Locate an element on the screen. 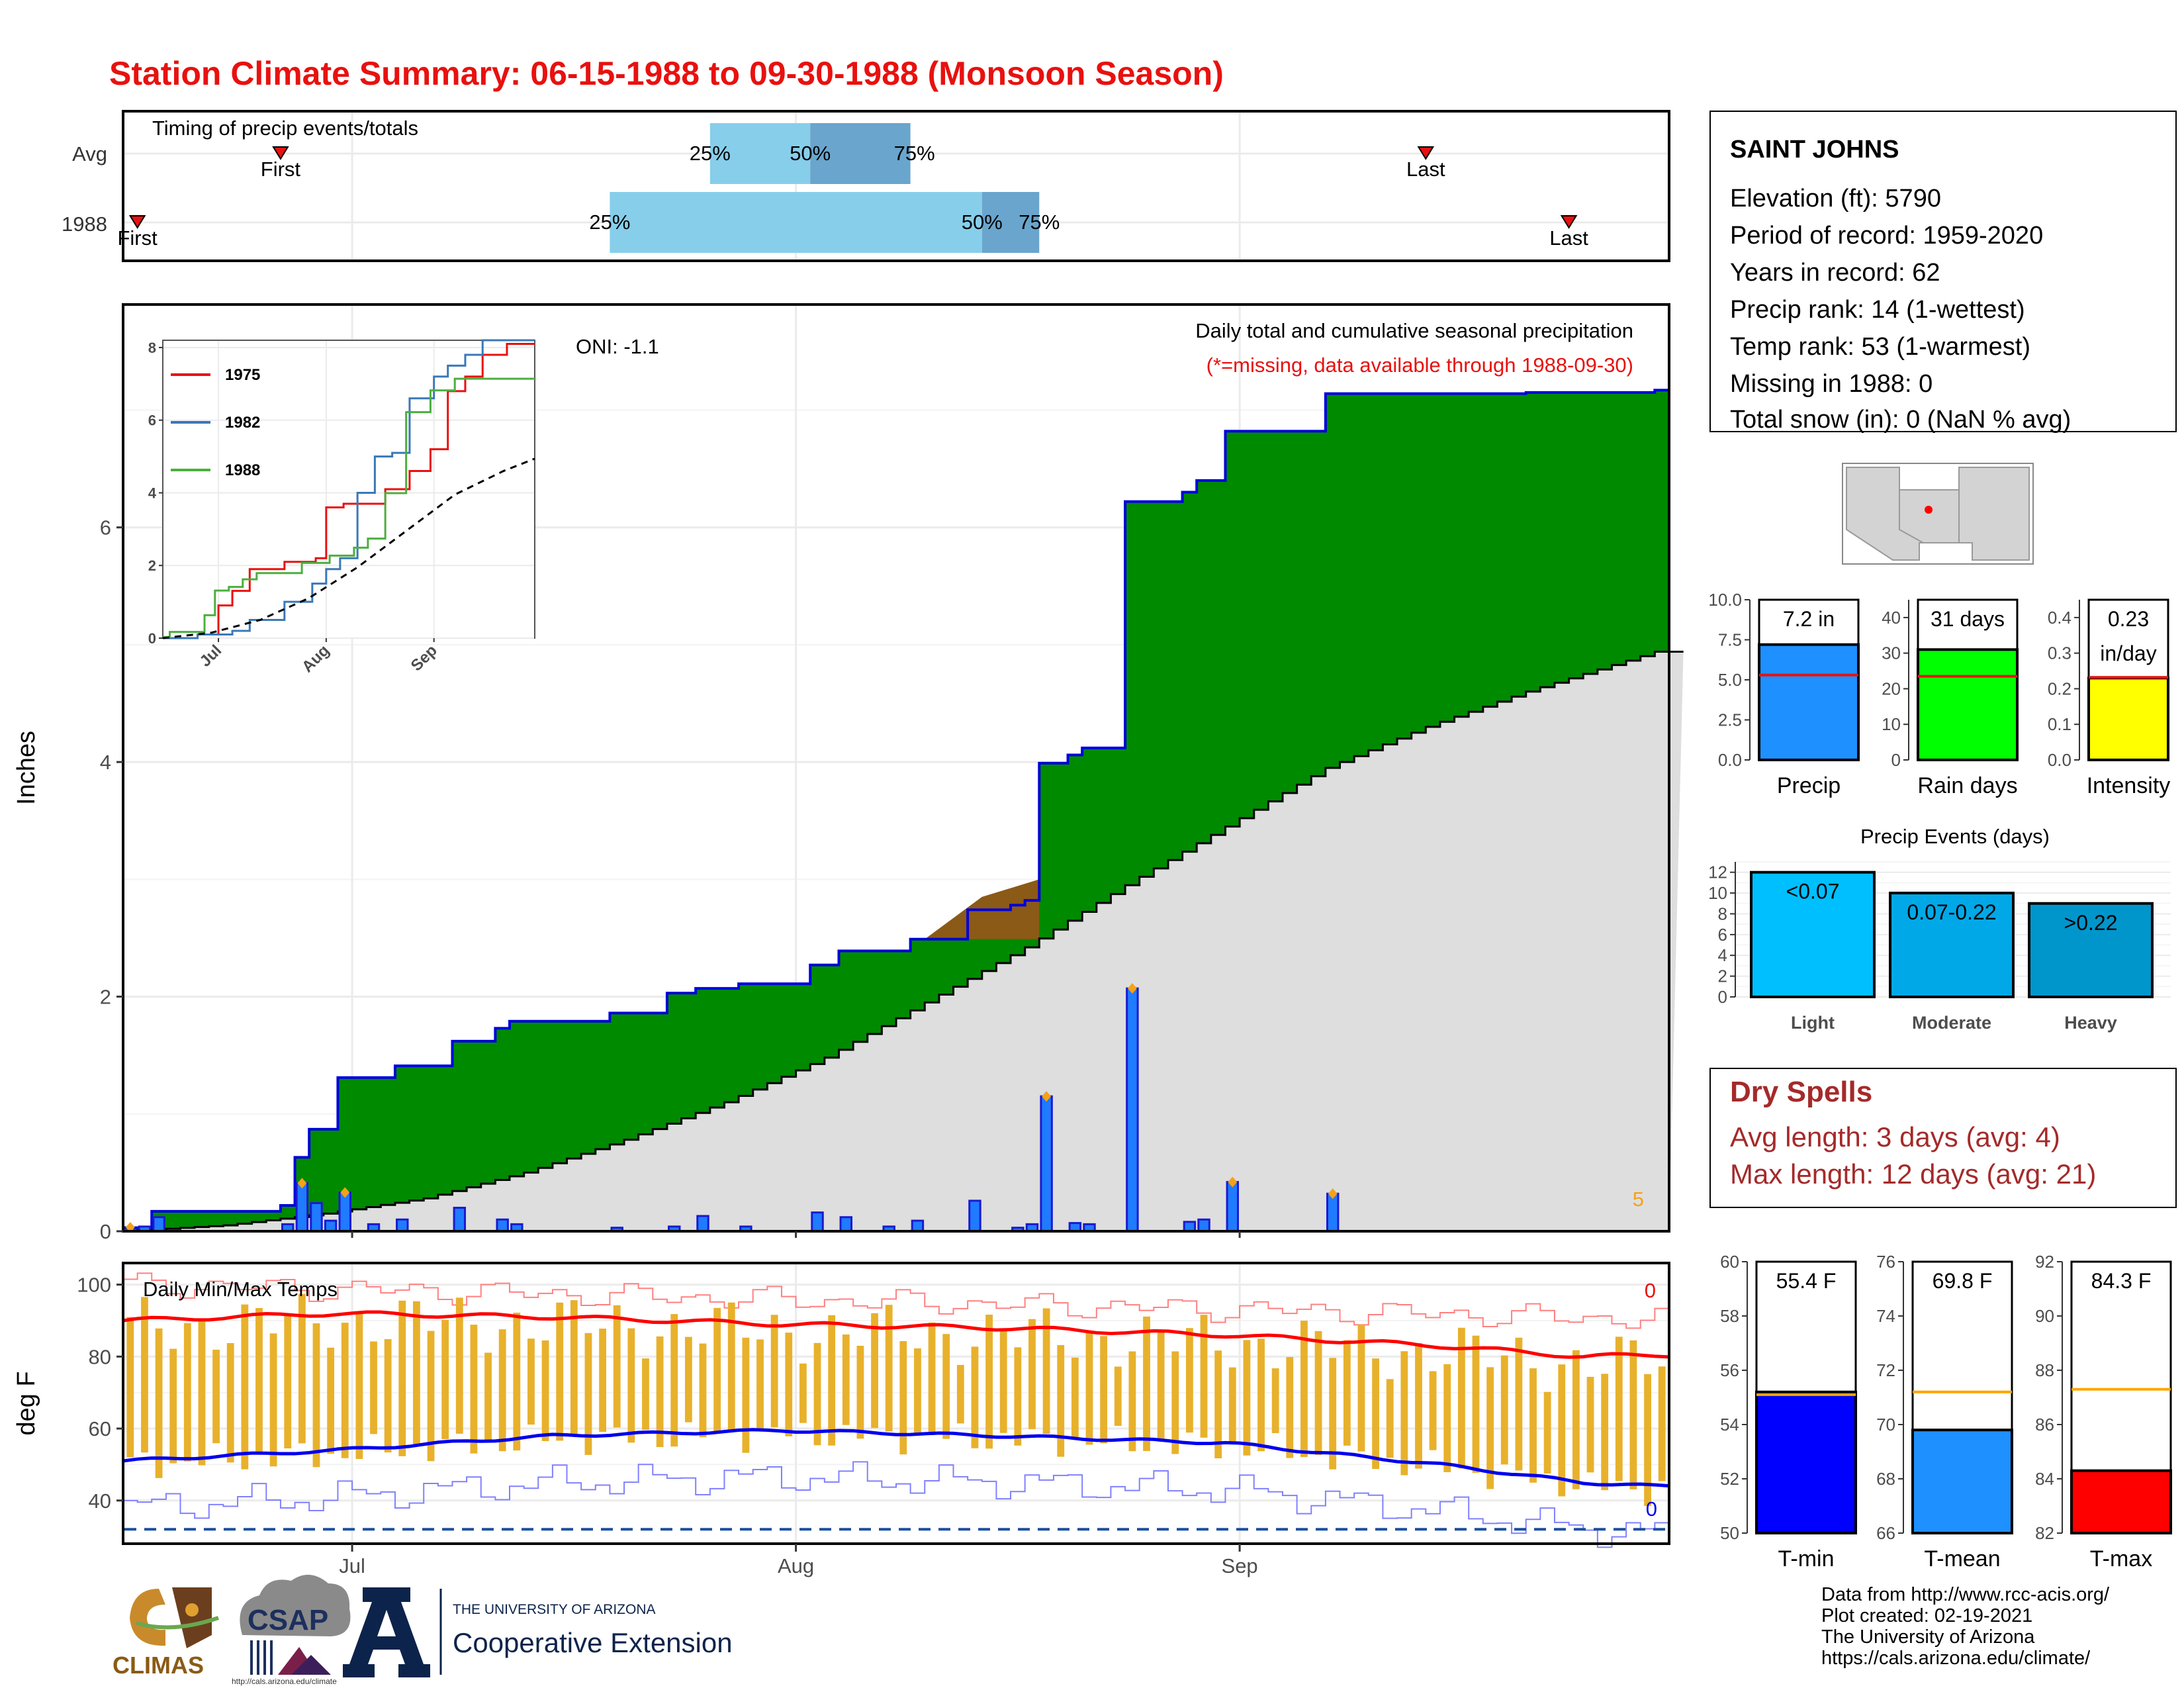 The width and height of the screenshot is (2184, 1688). credit-data-source: Data from http://www.rcc-acis.org/ is located at coordinates (1965, 1594).